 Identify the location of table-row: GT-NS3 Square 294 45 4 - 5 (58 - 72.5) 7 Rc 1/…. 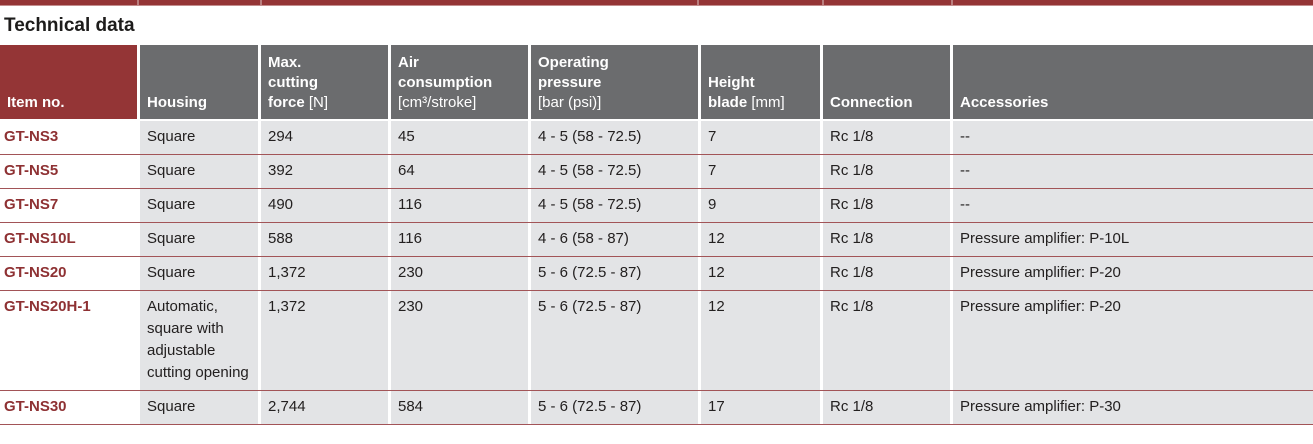
(656, 138).